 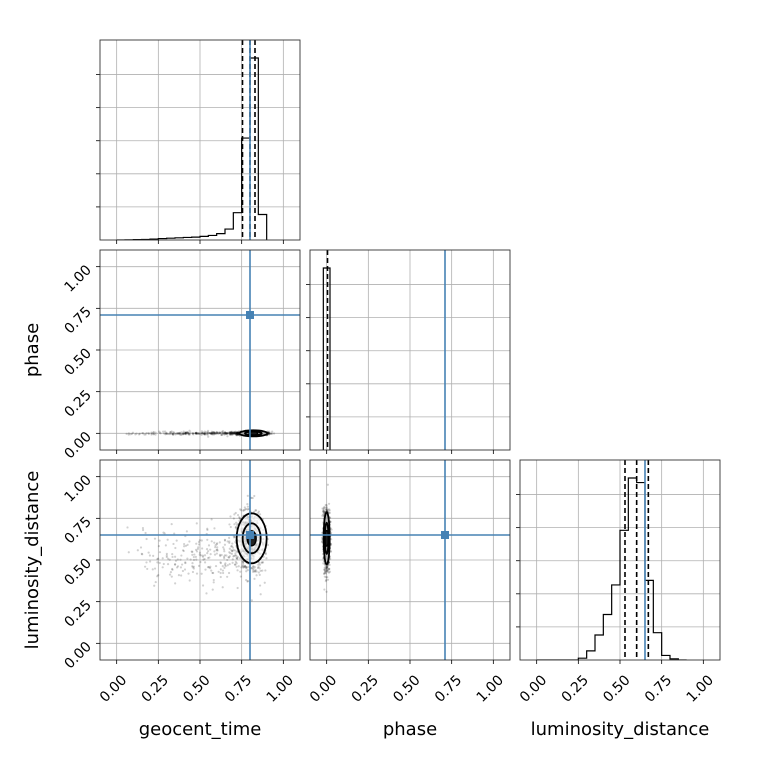 What do you see at coordinates (253, 433) in the screenshot?
I see `contour-inner` at bounding box center [253, 433].